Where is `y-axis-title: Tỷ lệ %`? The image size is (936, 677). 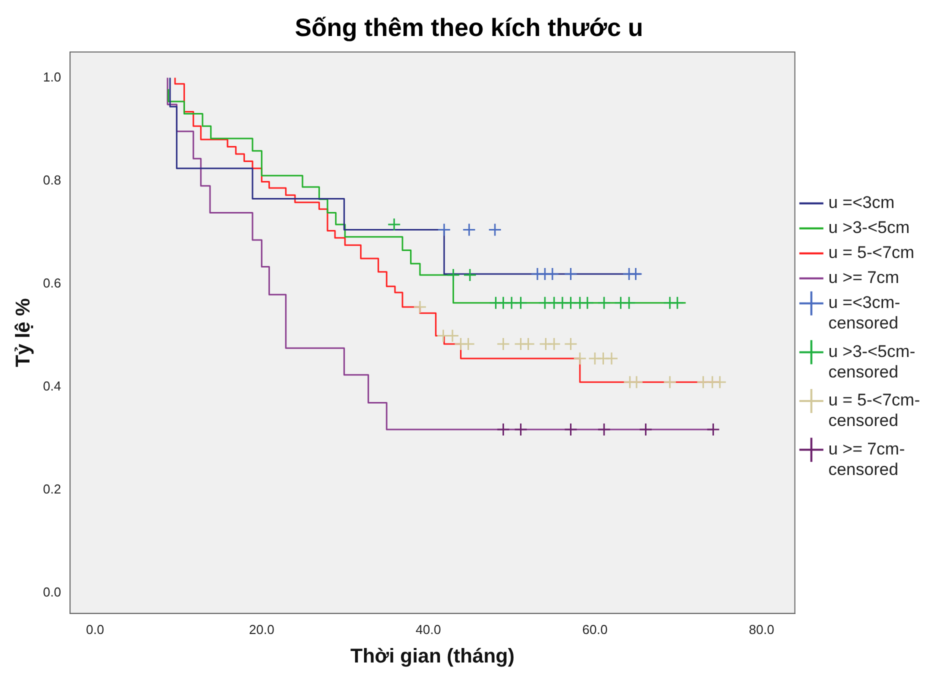
y-axis-title: Tỷ lệ % is located at coordinates (23, 333).